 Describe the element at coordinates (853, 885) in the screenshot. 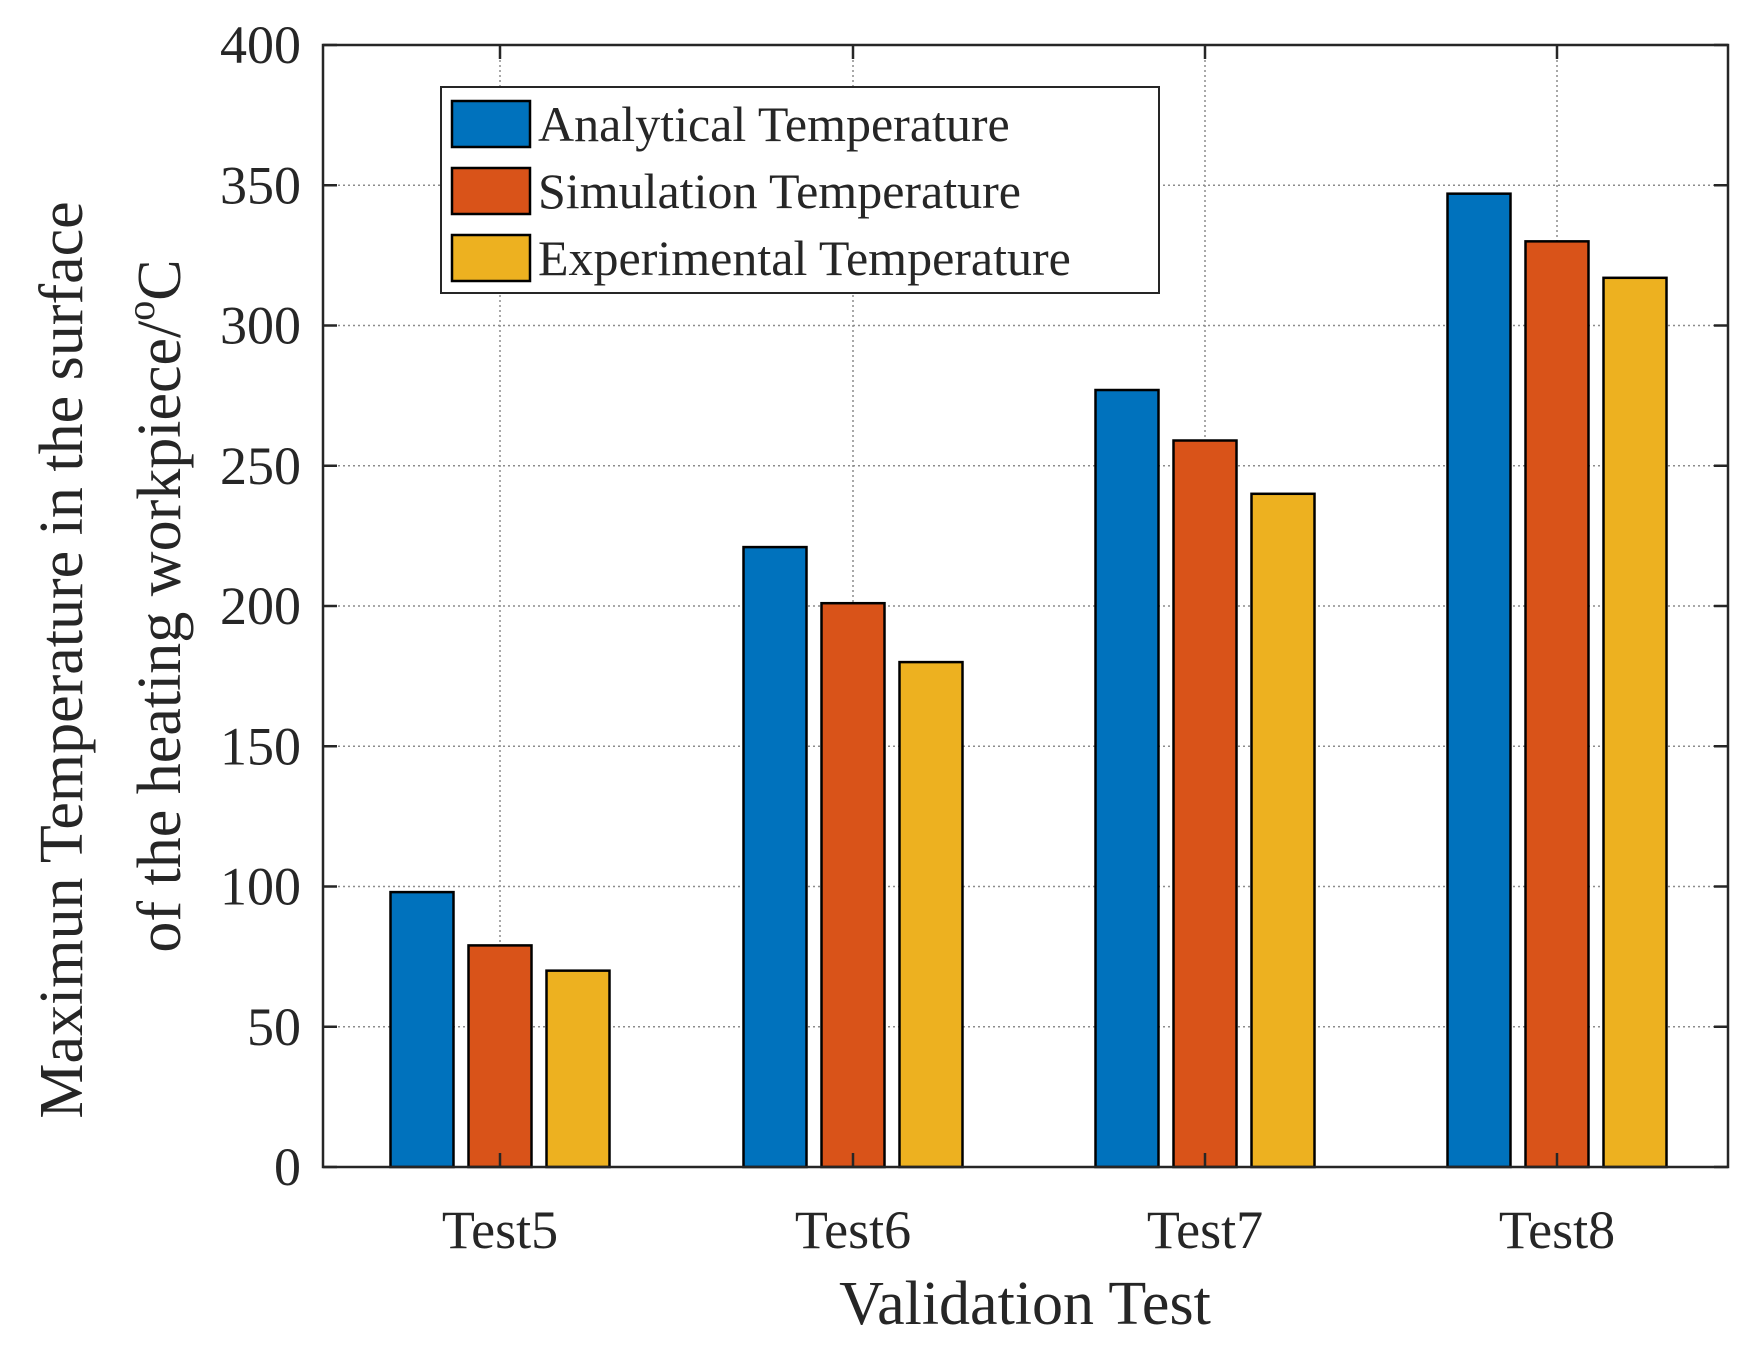

I see `bar-simulation-test6` at that location.